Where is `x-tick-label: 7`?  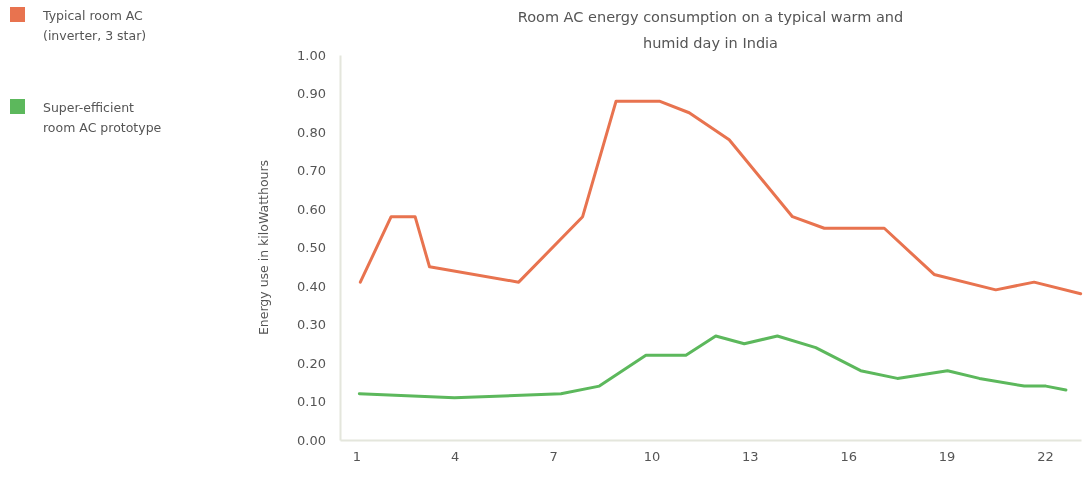
x-tick-label: 7 is located at coordinates (553, 457).